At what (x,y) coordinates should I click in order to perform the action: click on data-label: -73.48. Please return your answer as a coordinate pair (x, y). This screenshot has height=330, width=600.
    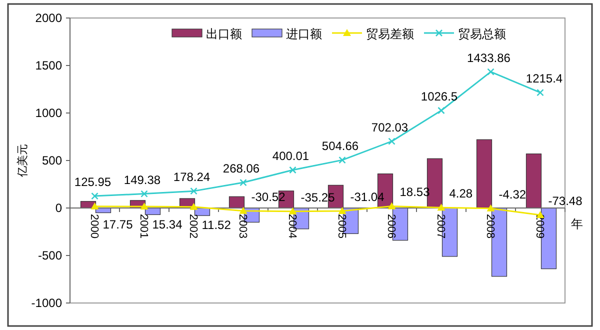
    Looking at the image, I should click on (565, 201).